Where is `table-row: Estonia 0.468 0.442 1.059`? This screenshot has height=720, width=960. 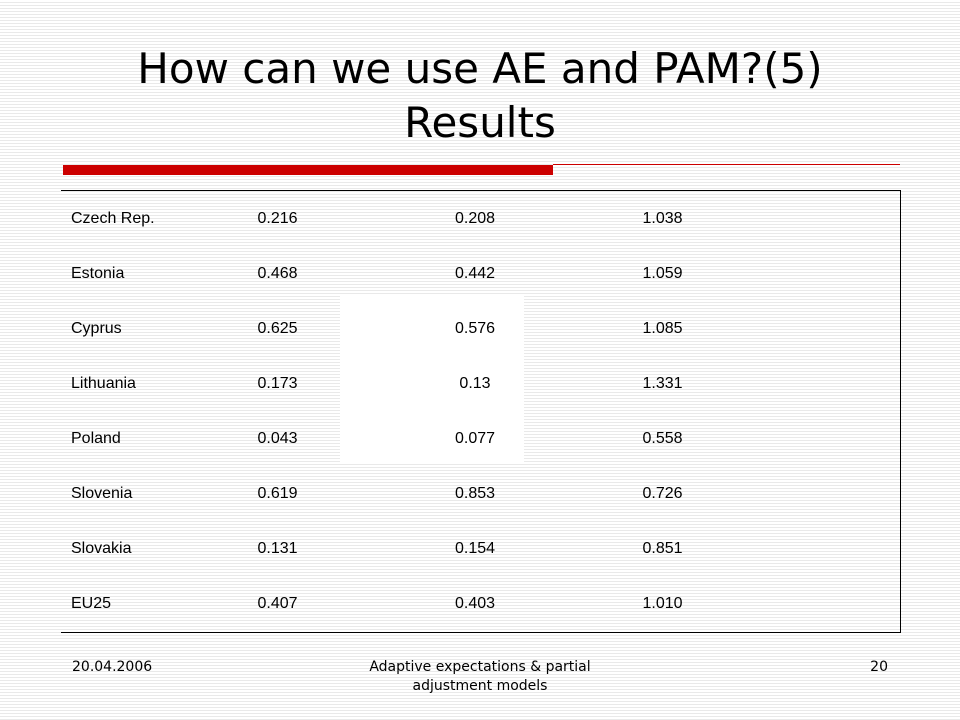 table-row: Estonia 0.468 0.442 1.059 is located at coordinates (481, 273).